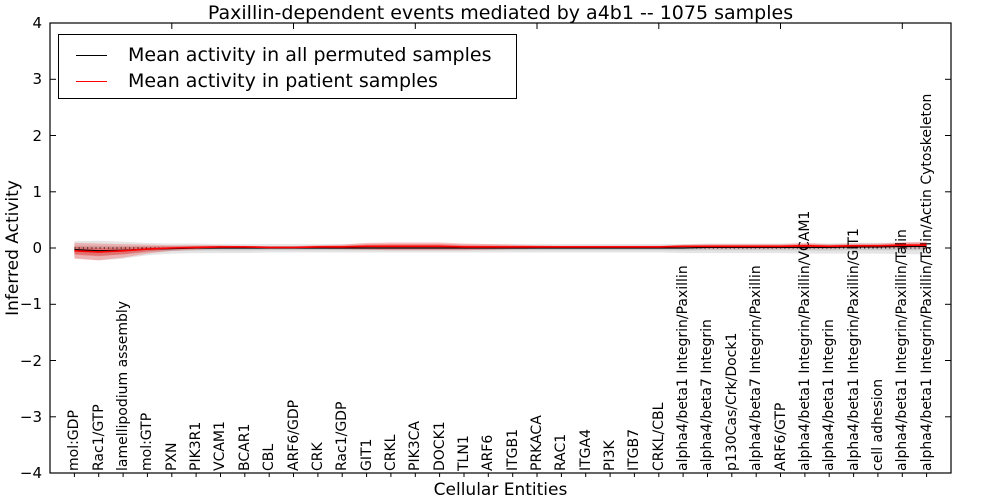 The height and width of the screenshot is (500, 1000). Describe the element at coordinates (30, 473) in the screenshot. I see `y-tick-label: −4` at that location.